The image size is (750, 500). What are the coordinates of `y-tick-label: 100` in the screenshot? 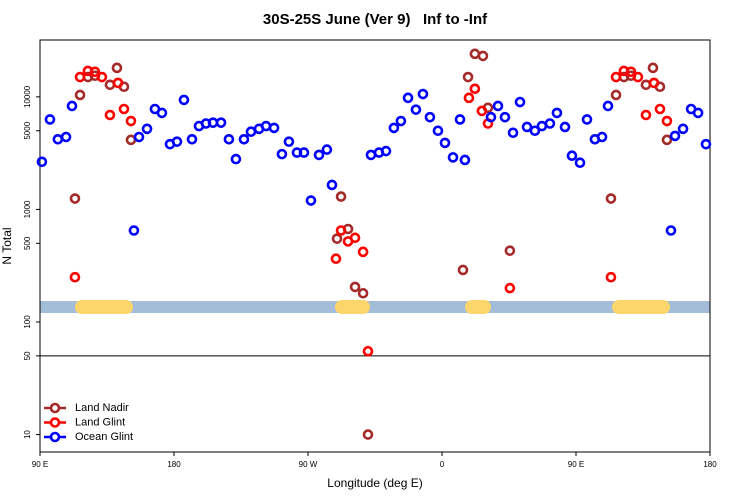 It's located at (27, 322).